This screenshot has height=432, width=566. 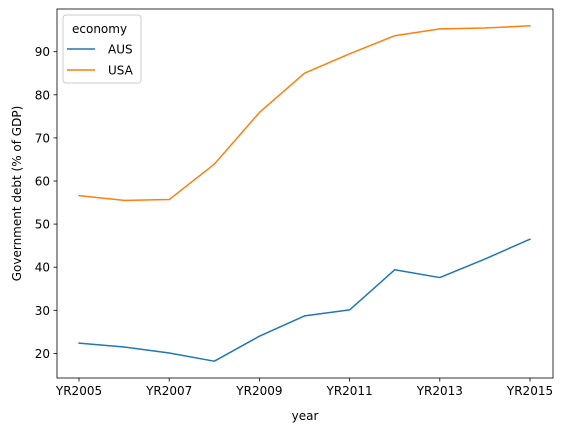 What do you see at coordinates (120, 50) in the screenshot?
I see `legend-label-aus: AUS` at bounding box center [120, 50].